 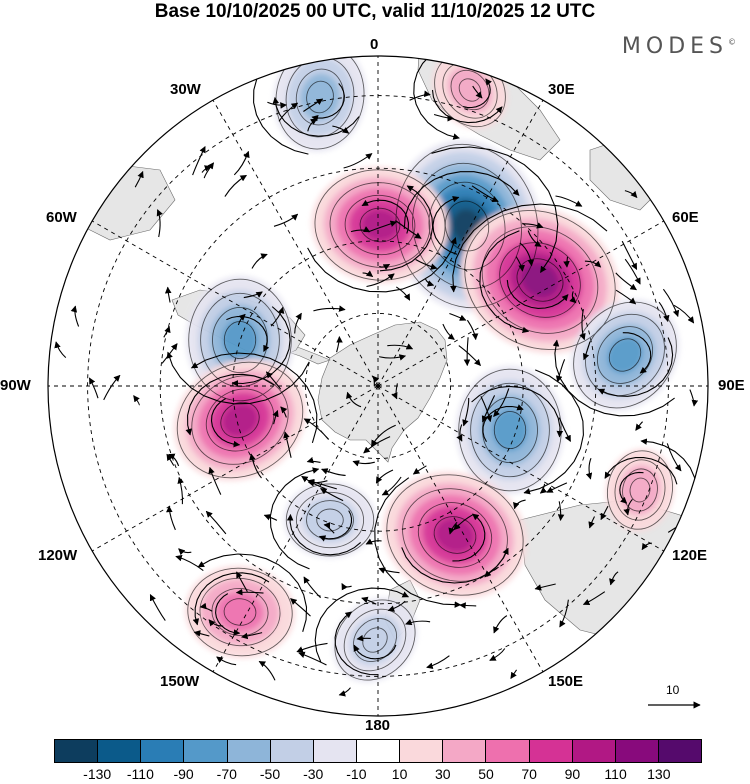 I want to click on streamline-a4, so click(x=406, y=228).